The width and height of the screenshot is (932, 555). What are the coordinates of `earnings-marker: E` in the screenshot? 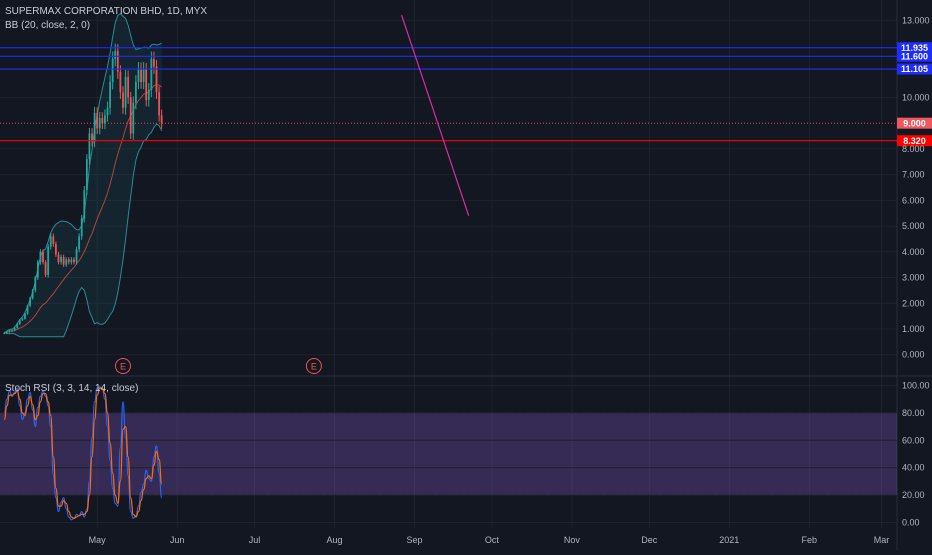 It's located at (313, 366).